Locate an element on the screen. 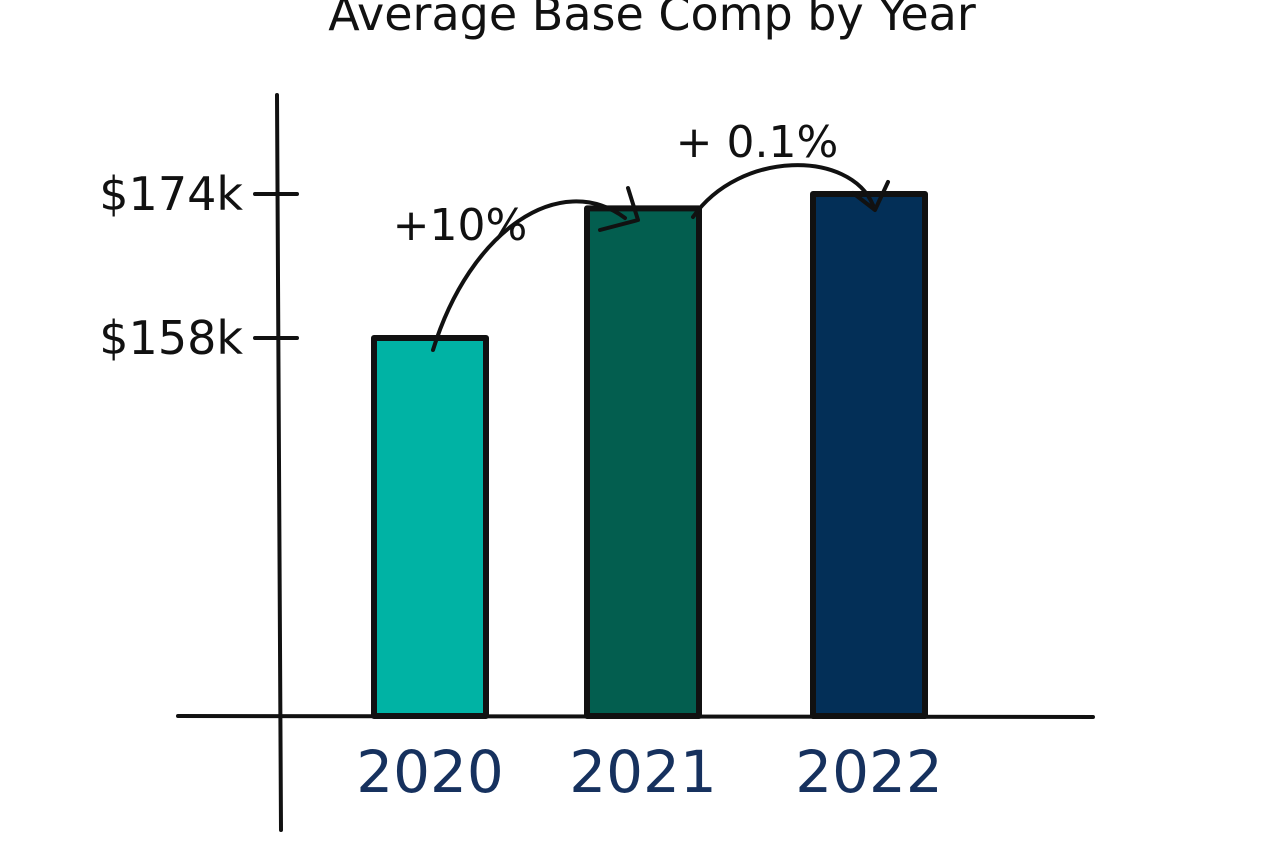 This screenshot has width=1280, height=853. bar-2022 is located at coordinates (869, 455).